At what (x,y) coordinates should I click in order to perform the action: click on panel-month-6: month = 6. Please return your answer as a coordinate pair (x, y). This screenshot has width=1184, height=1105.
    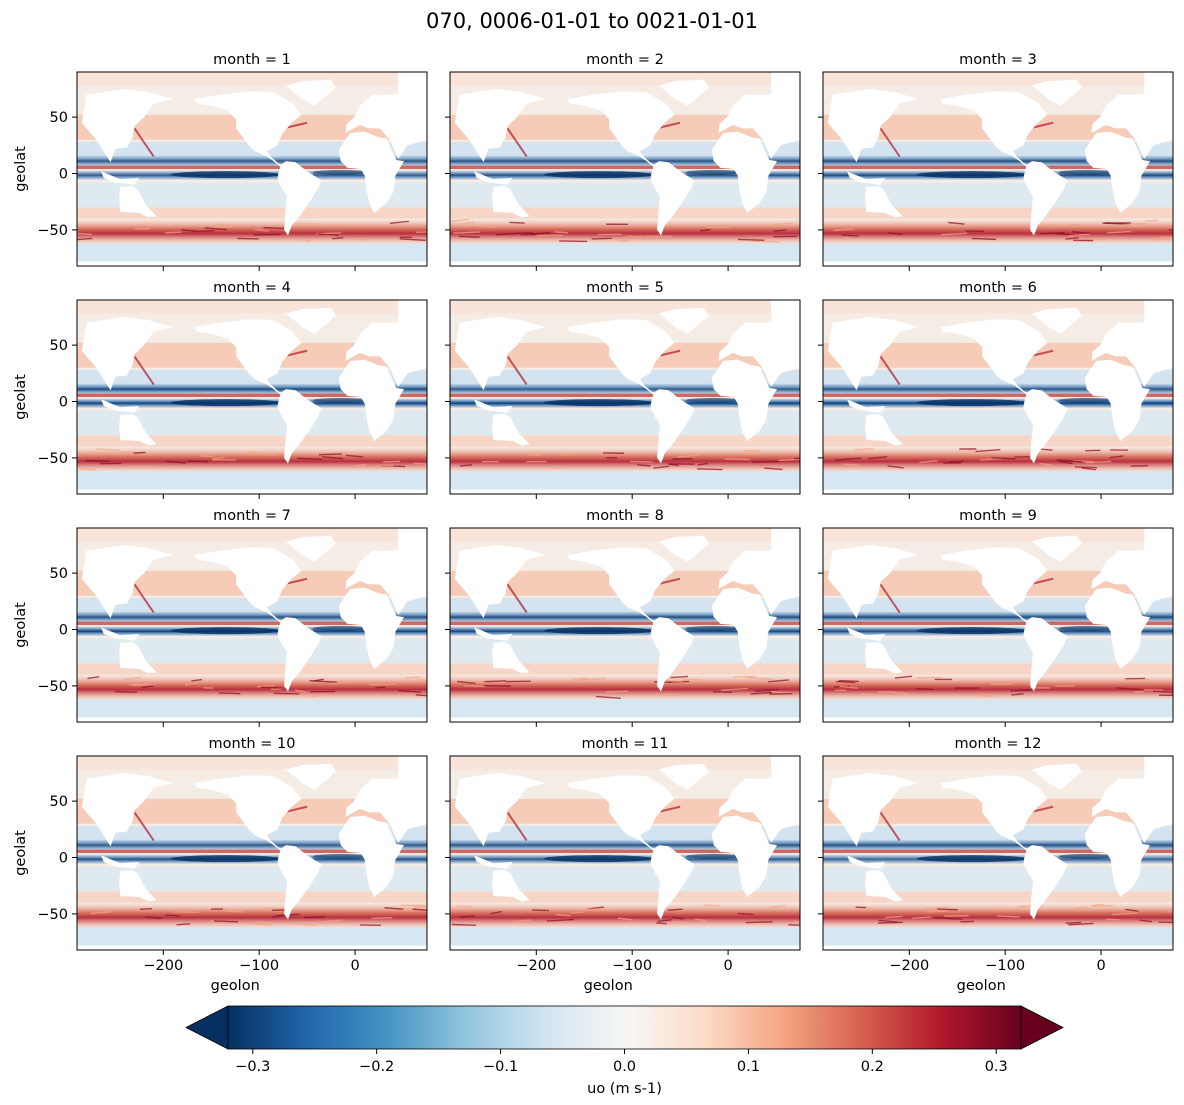
    Looking at the image, I should click on (996, 389).